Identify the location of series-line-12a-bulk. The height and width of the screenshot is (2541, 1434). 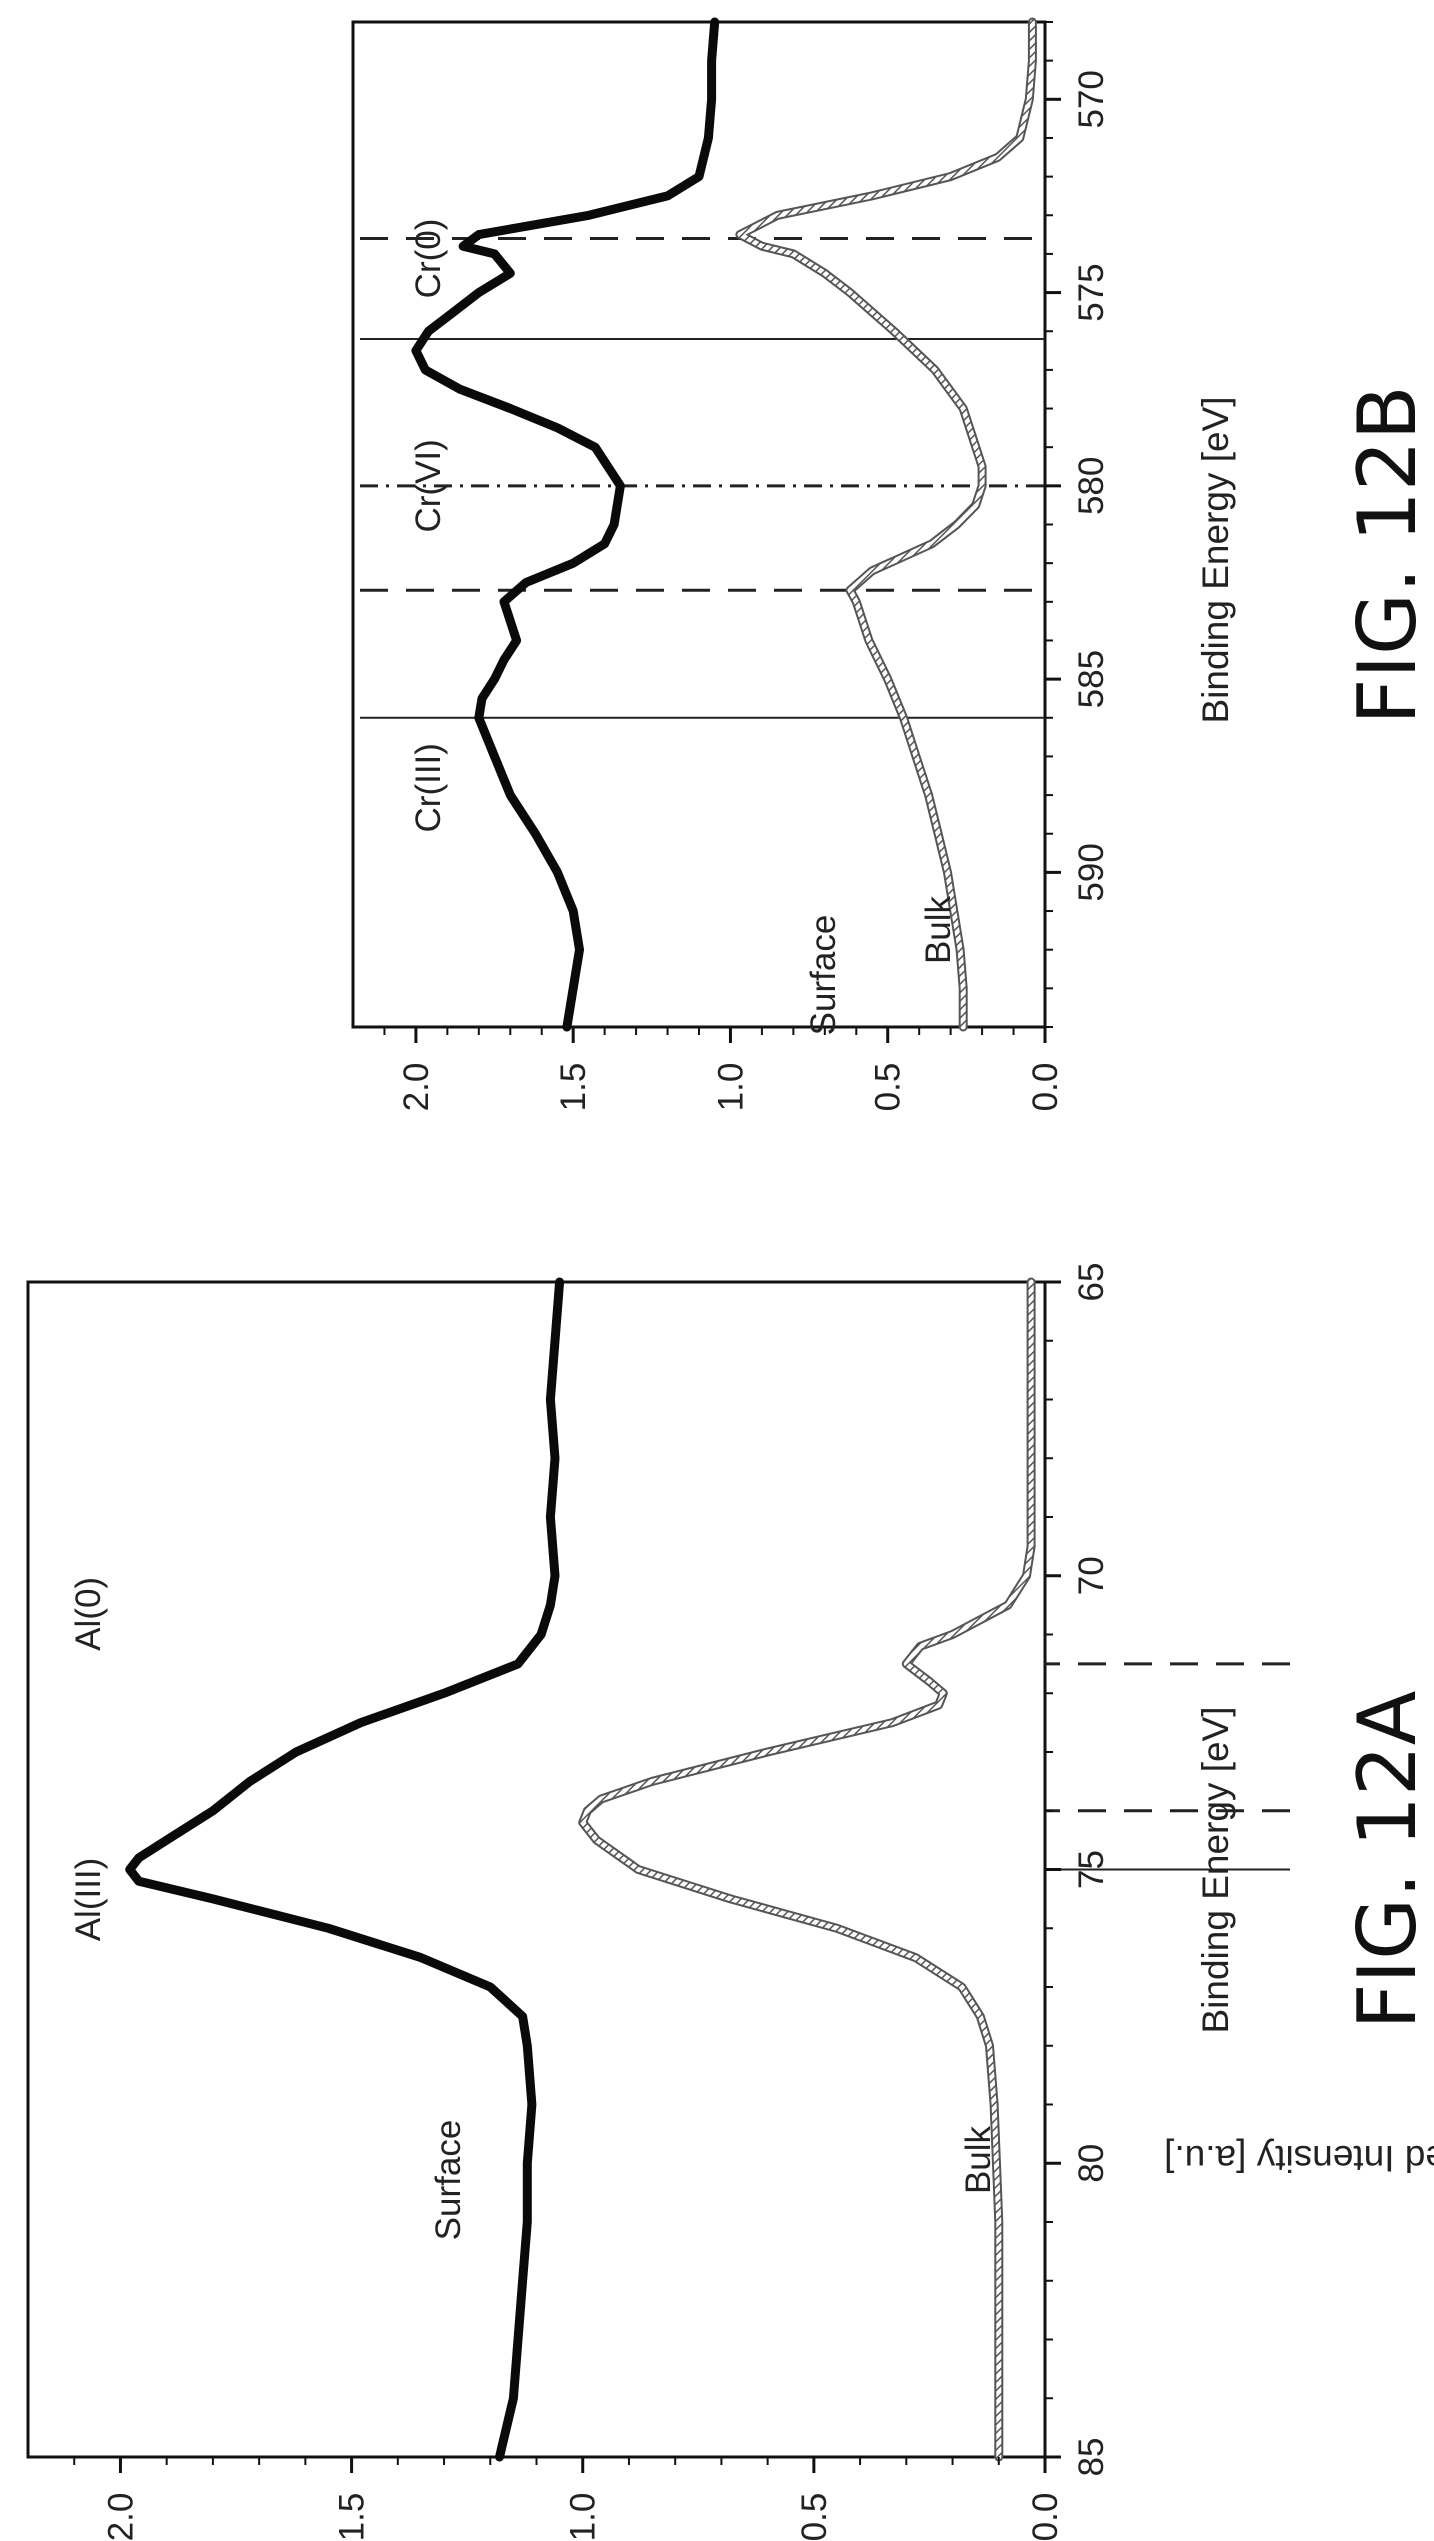
(807, 1869).